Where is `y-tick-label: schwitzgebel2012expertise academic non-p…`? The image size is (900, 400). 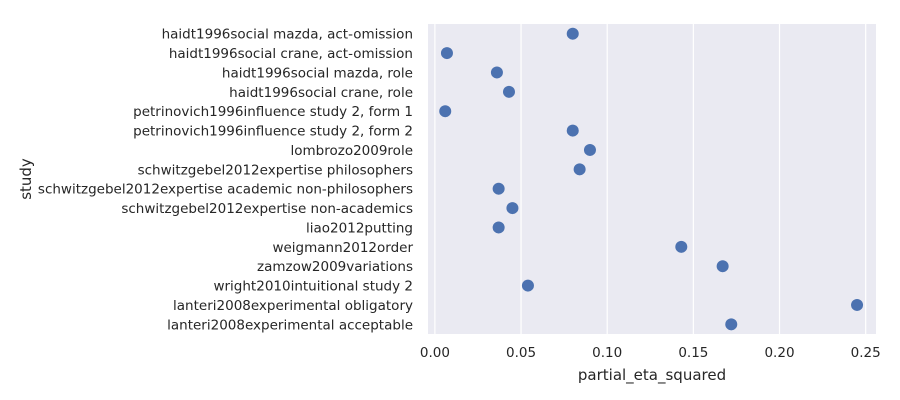 y-tick-label: schwitzgebel2012expertise academic non-p… is located at coordinates (225, 190).